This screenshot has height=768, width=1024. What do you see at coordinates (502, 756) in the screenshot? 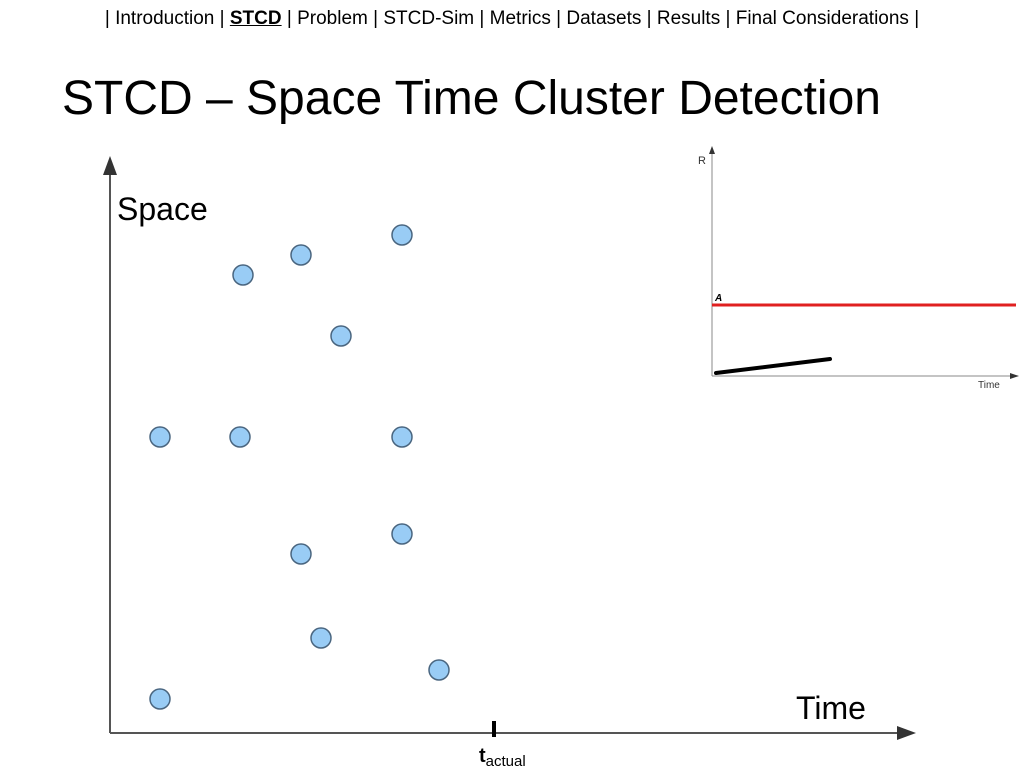
I see `marker-label: tactual` at bounding box center [502, 756].